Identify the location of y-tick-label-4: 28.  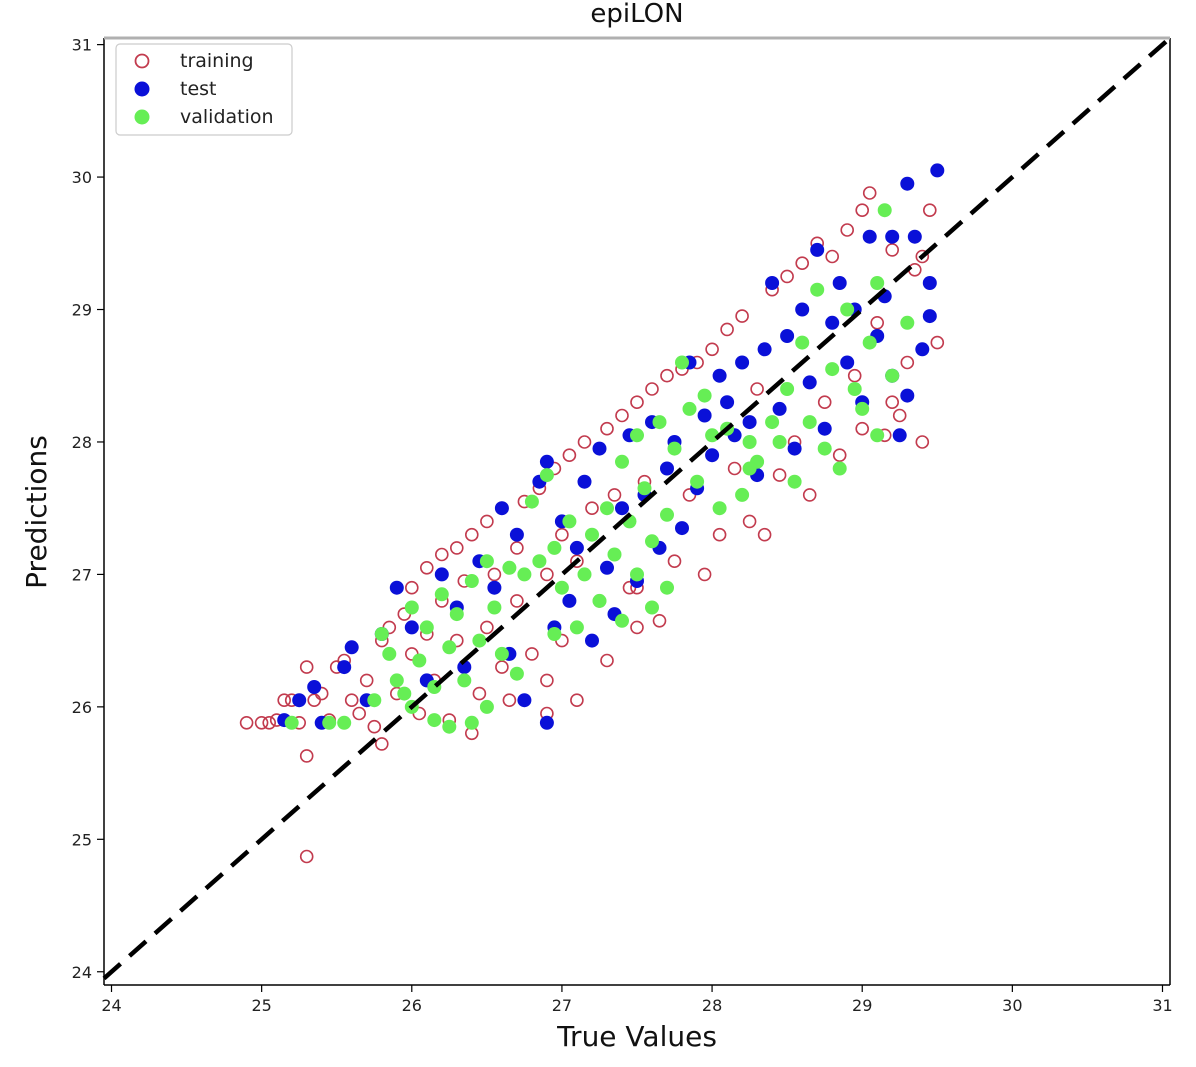
(82, 442).